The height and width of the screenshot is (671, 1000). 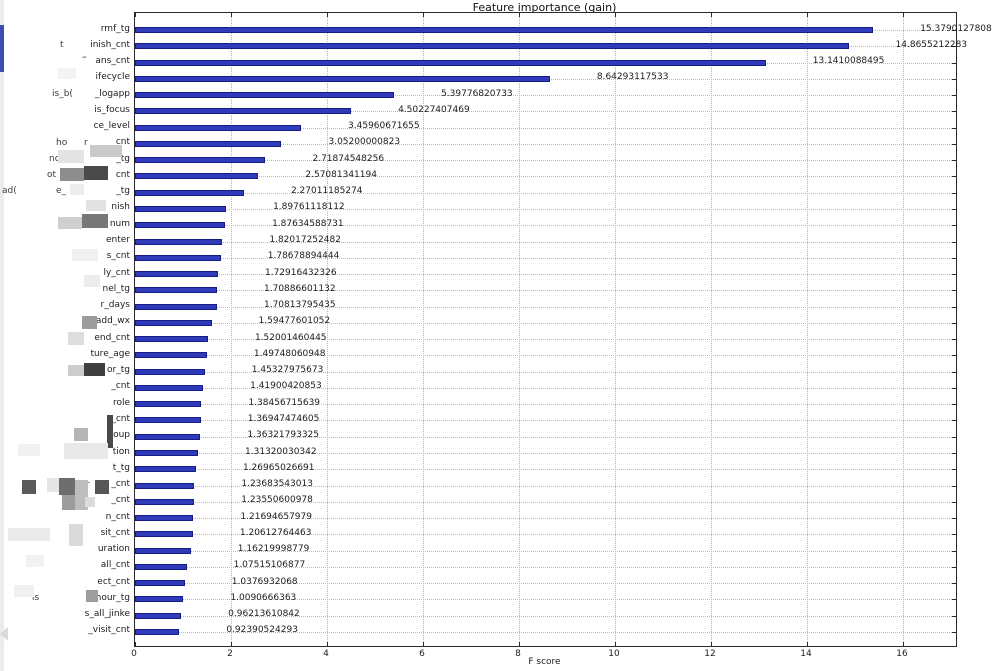 What do you see at coordinates (110, 353) in the screenshot?
I see `y-axis-feature-label: ture_age` at bounding box center [110, 353].